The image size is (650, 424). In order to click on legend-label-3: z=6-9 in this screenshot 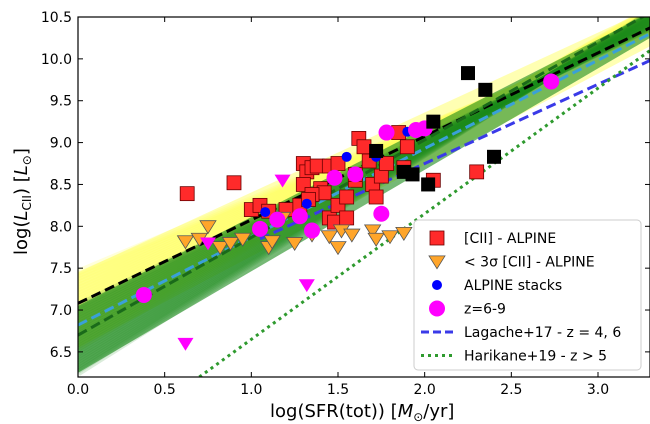, I will do `click(485, 310)`.